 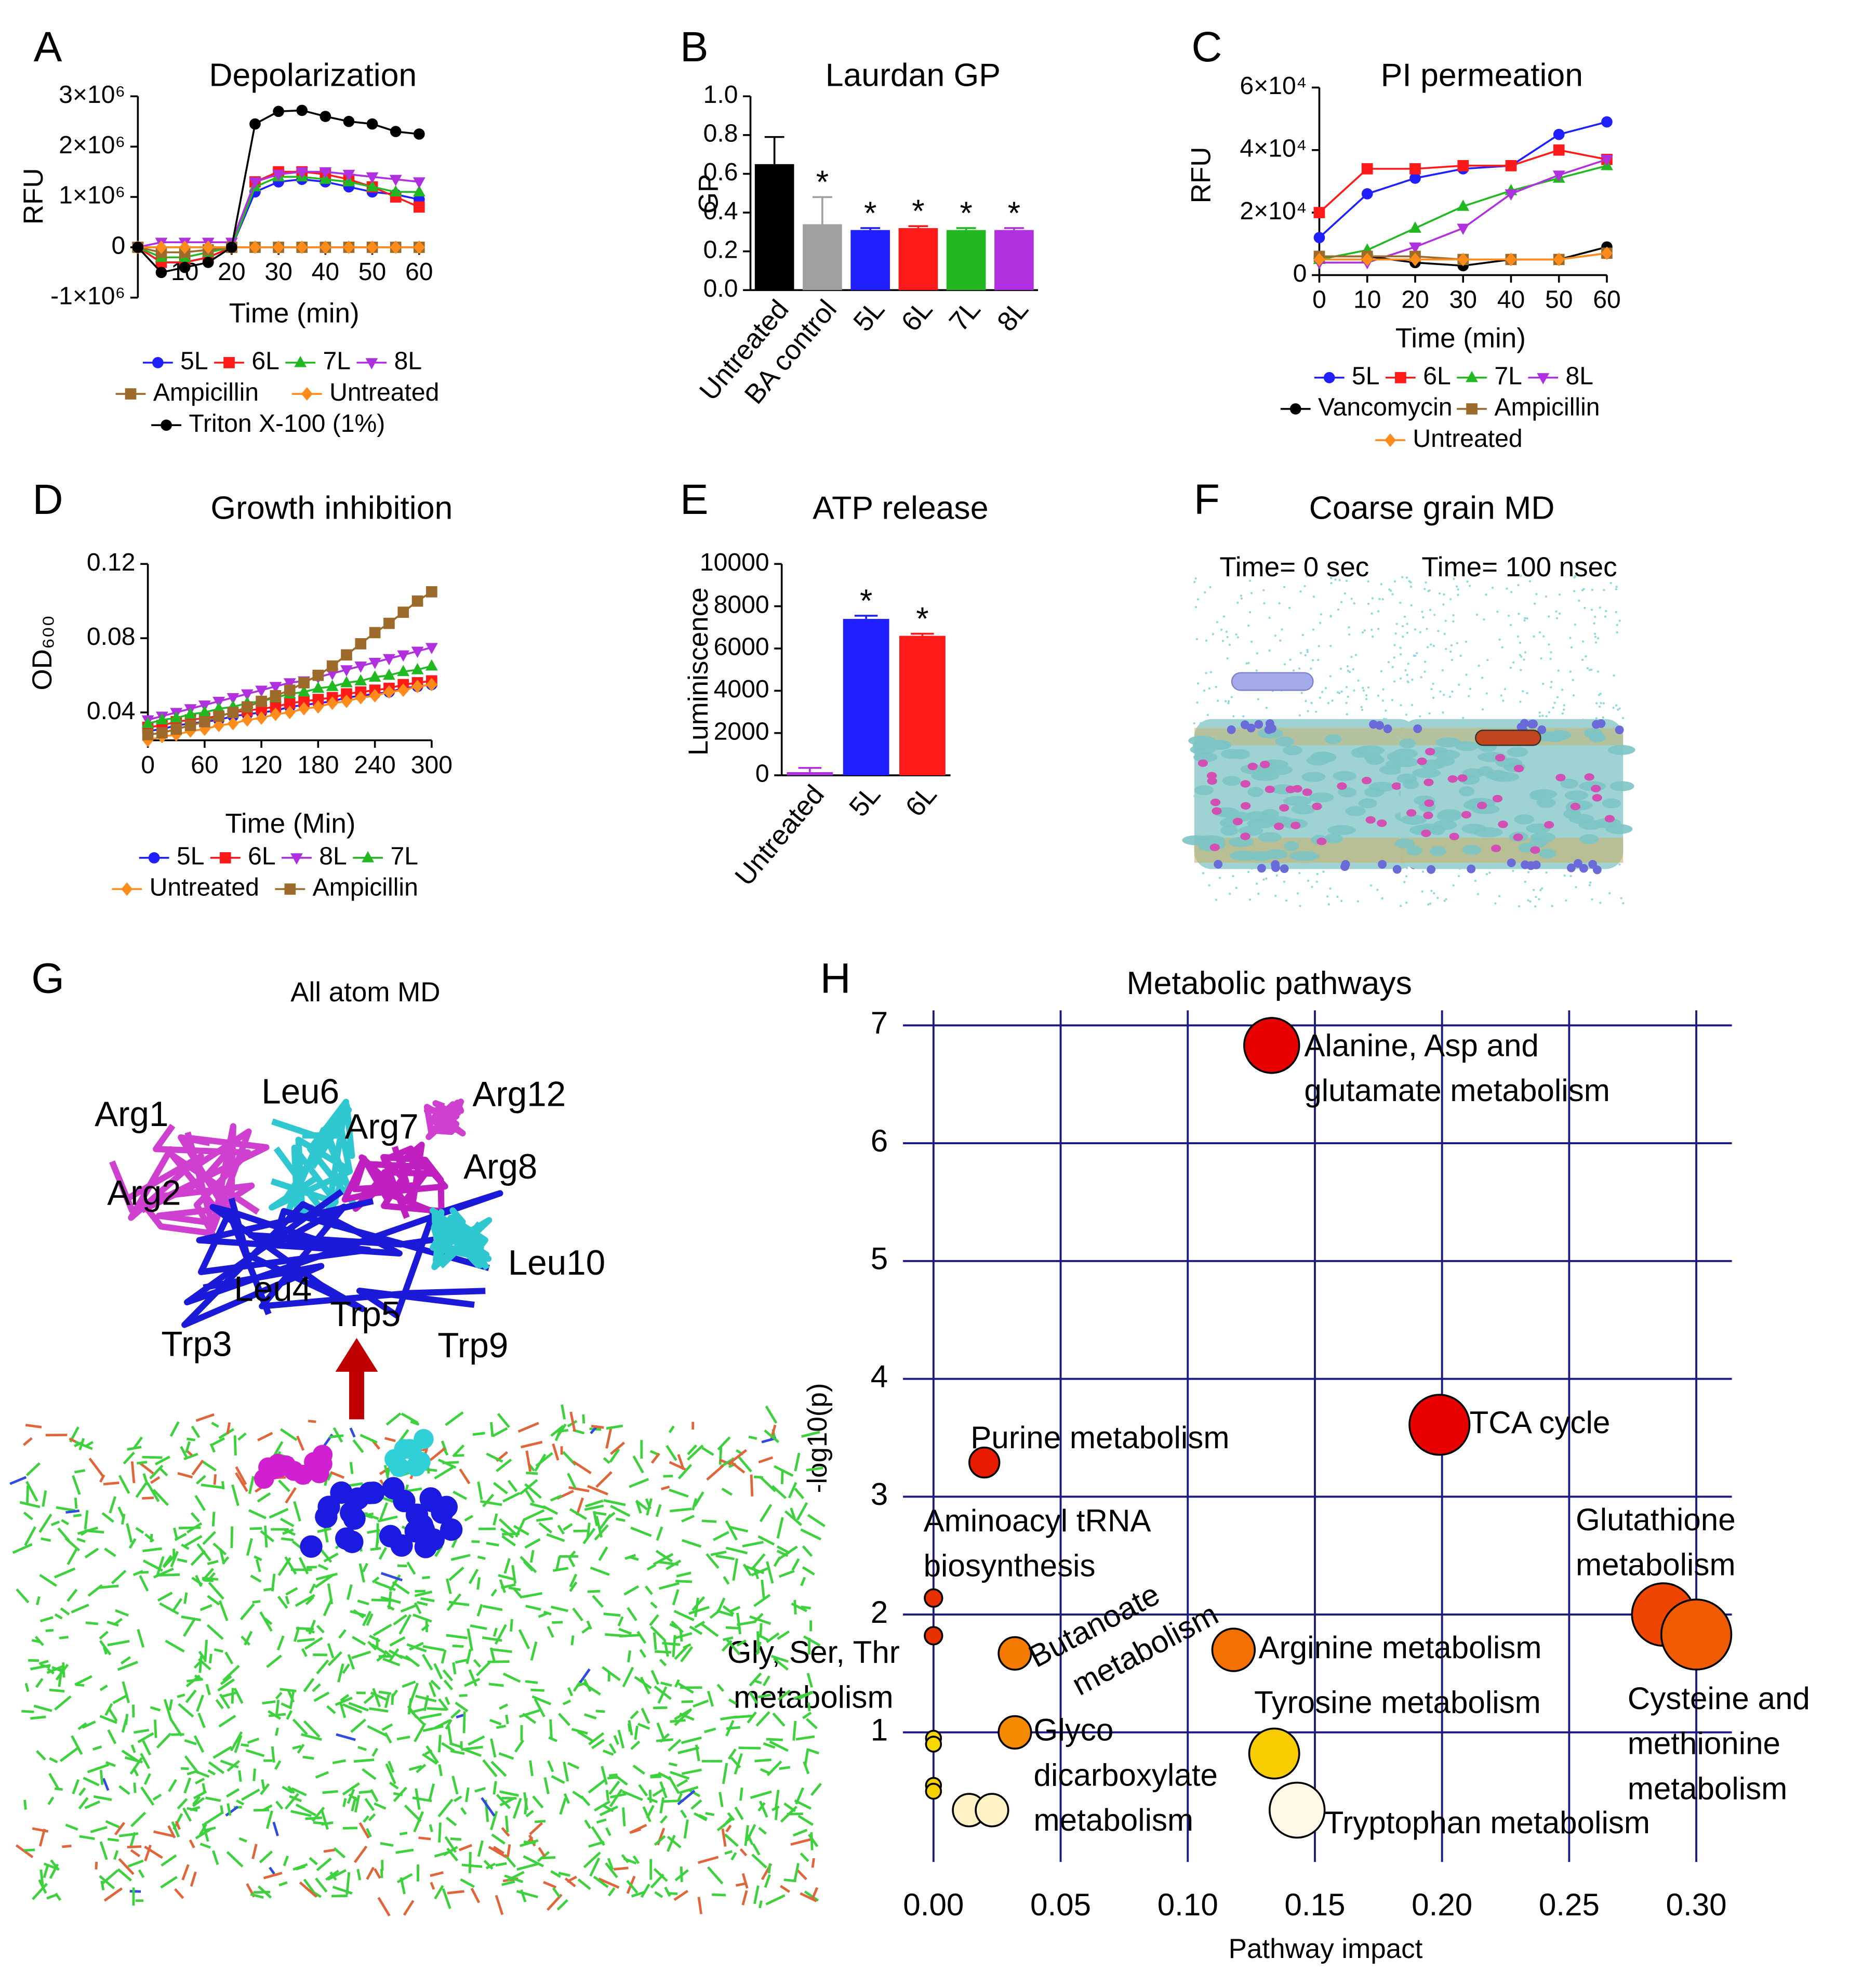 I want to click on residue-label: Trp9, so click(x=472, y=1345).